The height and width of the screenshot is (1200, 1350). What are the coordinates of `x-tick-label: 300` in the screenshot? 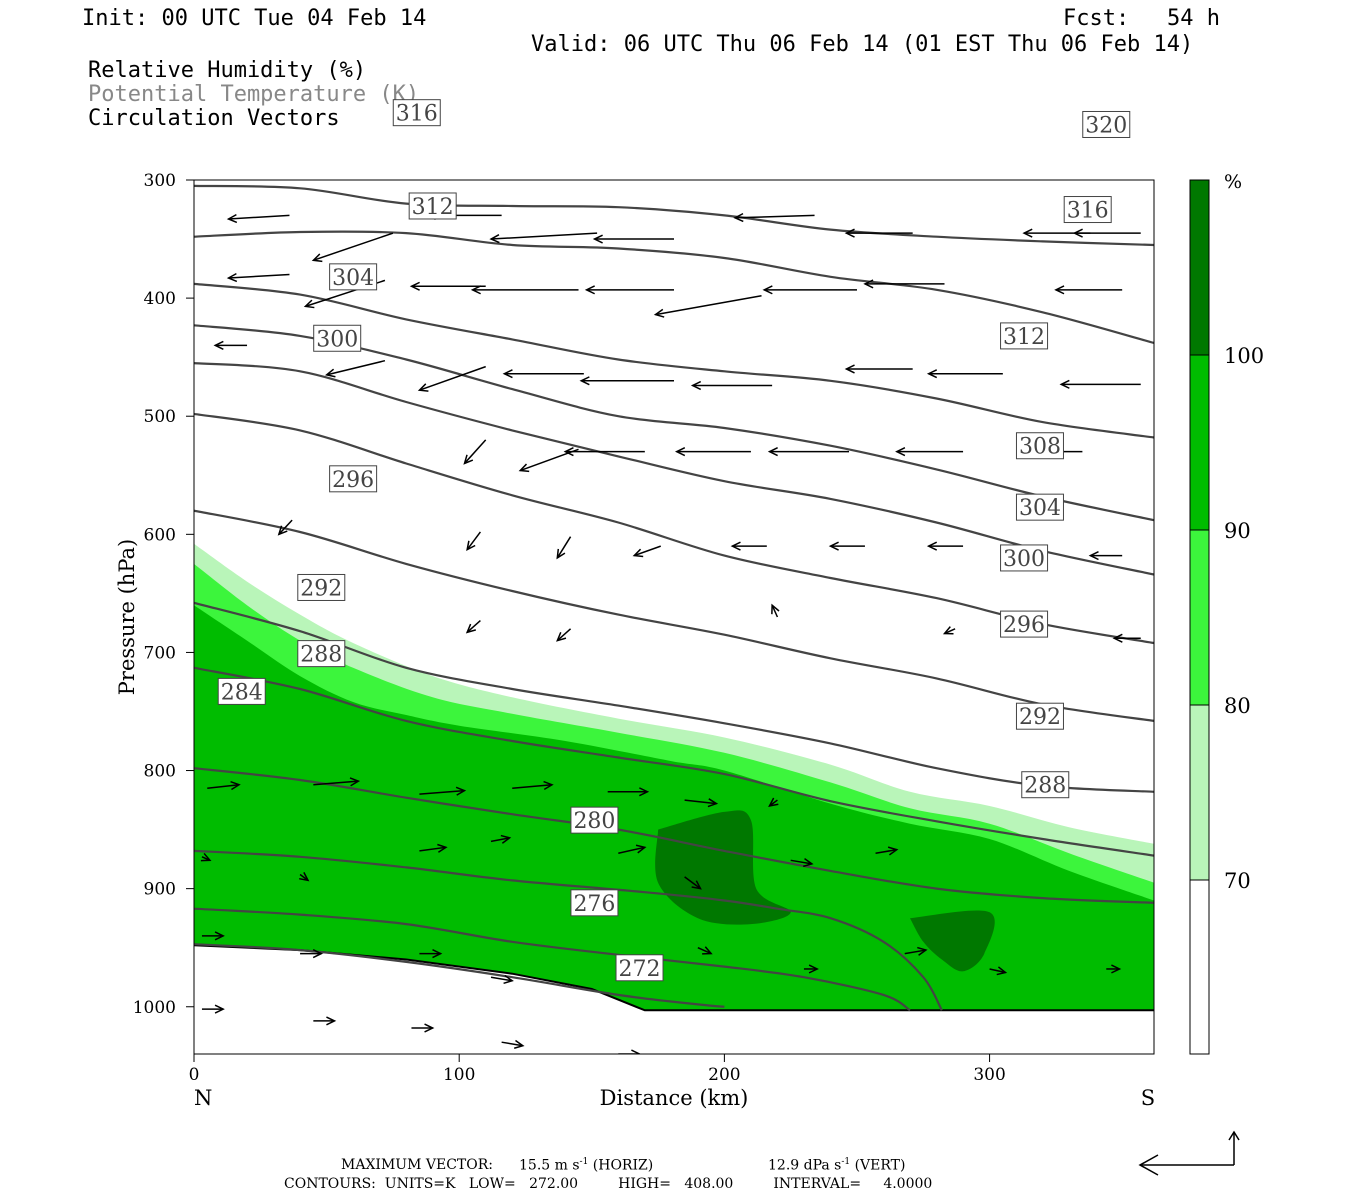 It's located at (989, 1075).